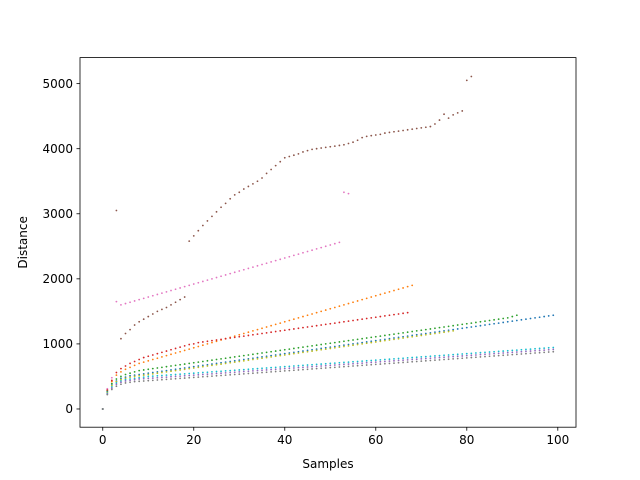 The image size is (640, 480). Describe the element at coordinates (103, 440) in the screenshot. I see `x-tick-label: 0` at that location.